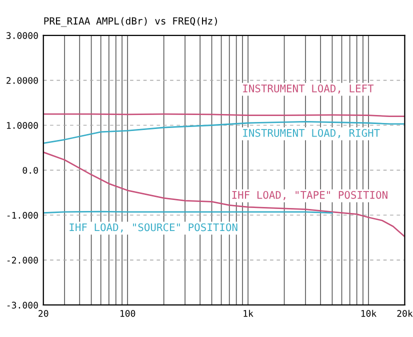  What do you see at coordinates (22, 125) in the screenshot?
I see `y-tick-label: 1.0000` at bounding box center [22, 125].